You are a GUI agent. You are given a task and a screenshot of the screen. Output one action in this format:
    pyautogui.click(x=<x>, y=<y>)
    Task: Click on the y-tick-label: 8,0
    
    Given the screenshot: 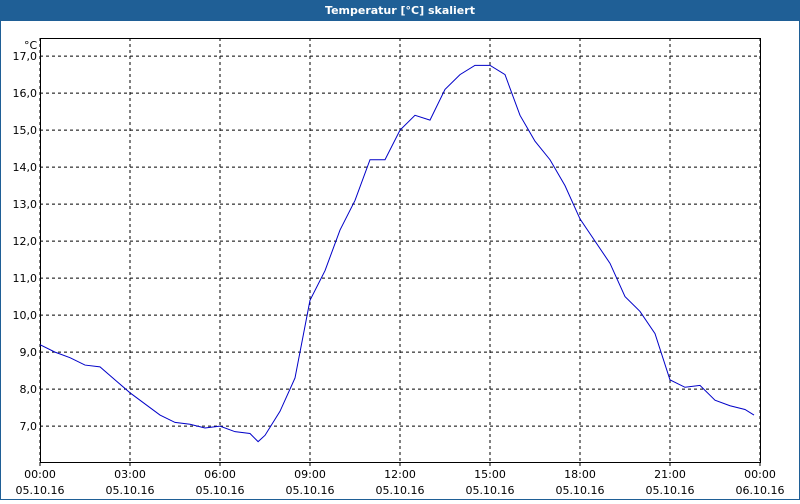 What is the action you would take?
    pyautogui.click(x=29, y=389)
    